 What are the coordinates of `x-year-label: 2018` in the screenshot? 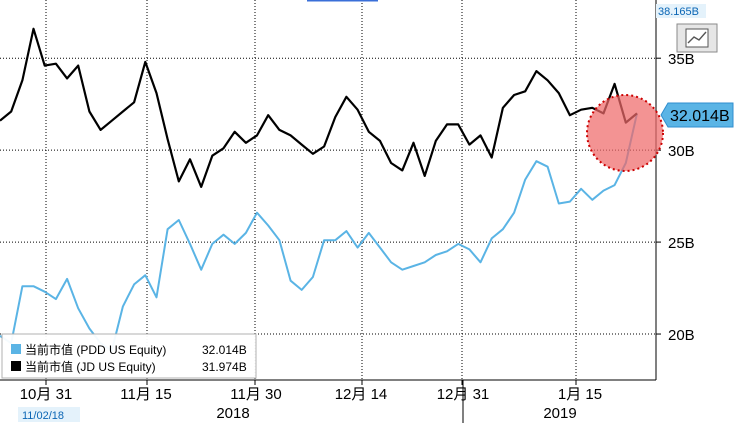 It's located at (232, 413).